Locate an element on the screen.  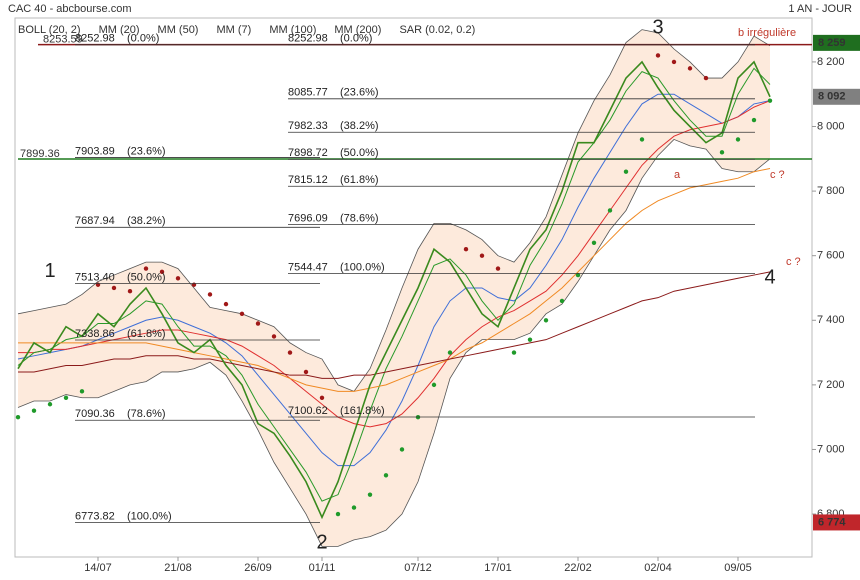
legend-entry: MM (50) is located at coordinates (178, 30).